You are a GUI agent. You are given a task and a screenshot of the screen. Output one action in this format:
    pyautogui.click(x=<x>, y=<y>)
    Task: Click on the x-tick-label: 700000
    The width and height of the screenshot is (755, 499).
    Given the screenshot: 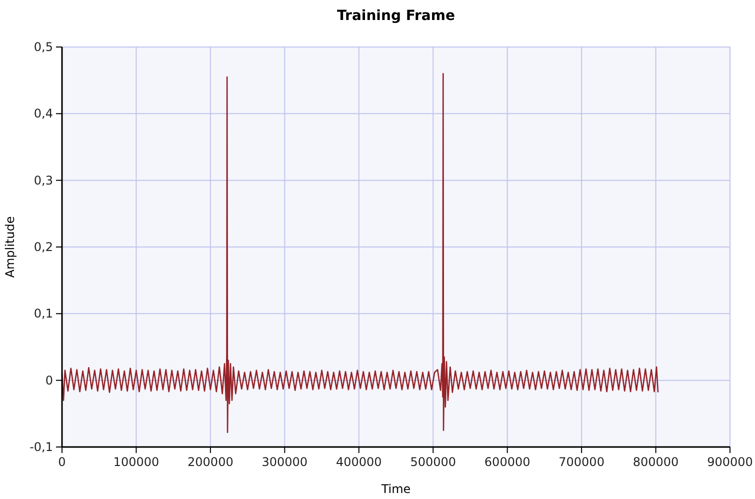 What is the action you would take?
    pyautogui.click(x=581, y=462)
    